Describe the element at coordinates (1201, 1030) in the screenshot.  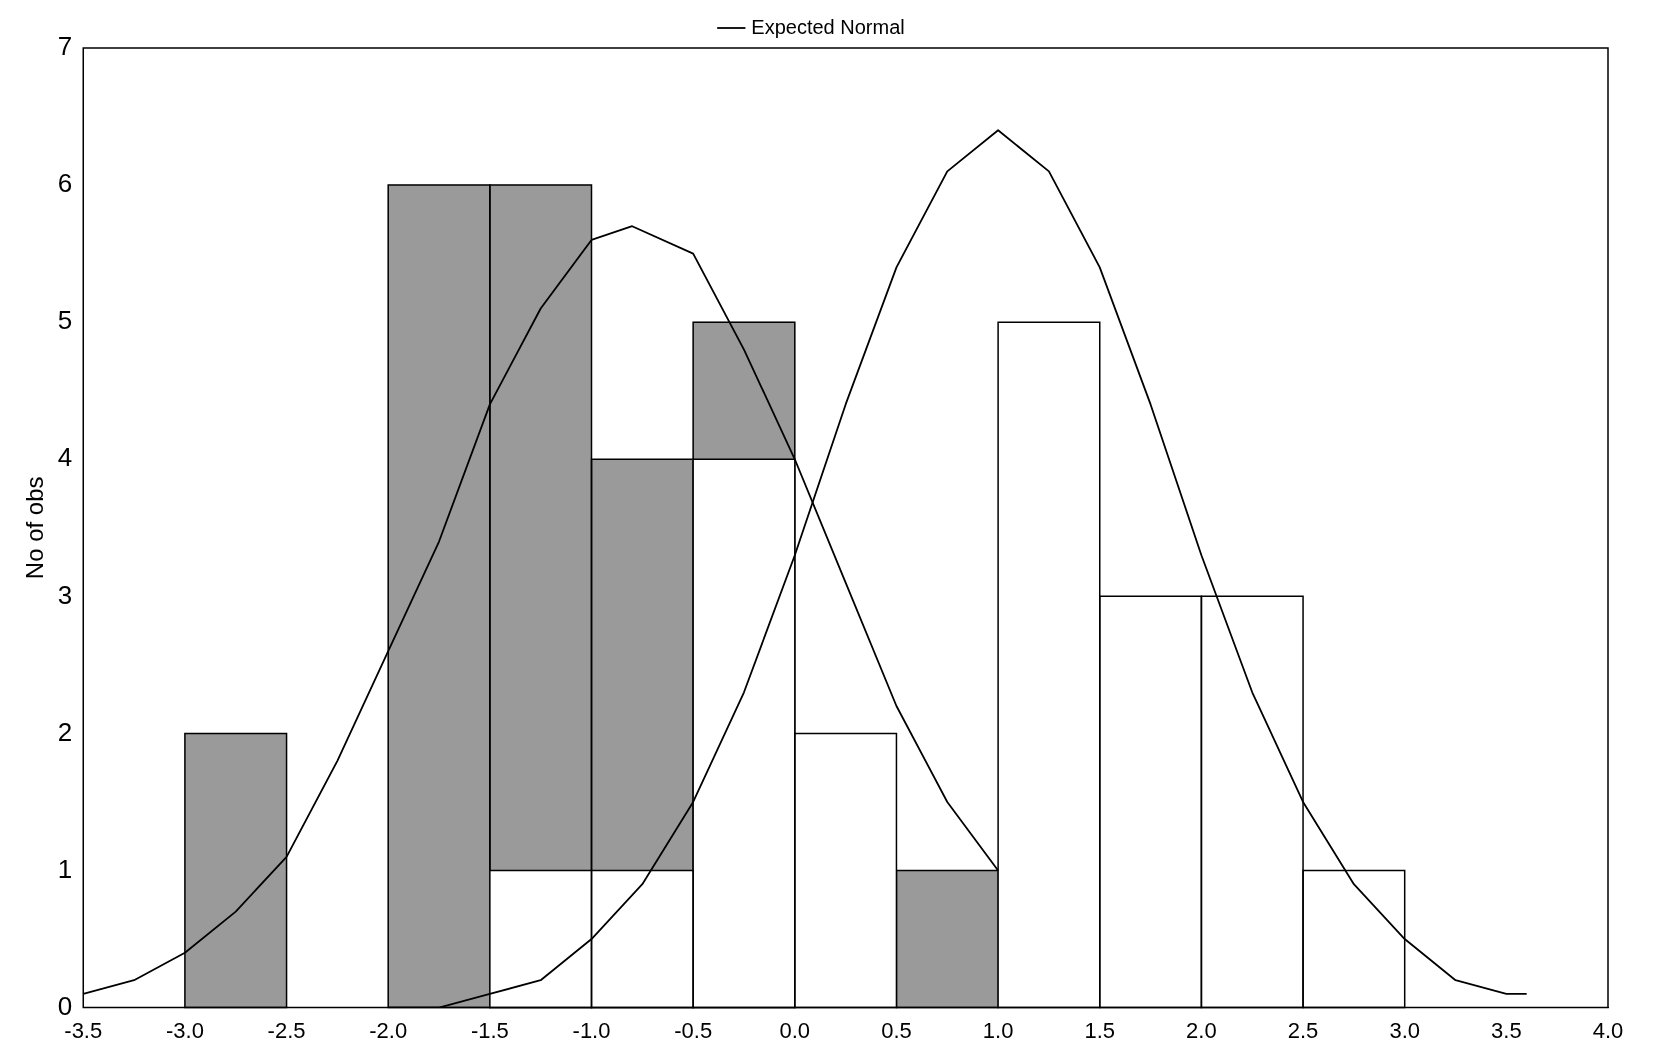
I see `x-tick-label: 2.0` at that location.